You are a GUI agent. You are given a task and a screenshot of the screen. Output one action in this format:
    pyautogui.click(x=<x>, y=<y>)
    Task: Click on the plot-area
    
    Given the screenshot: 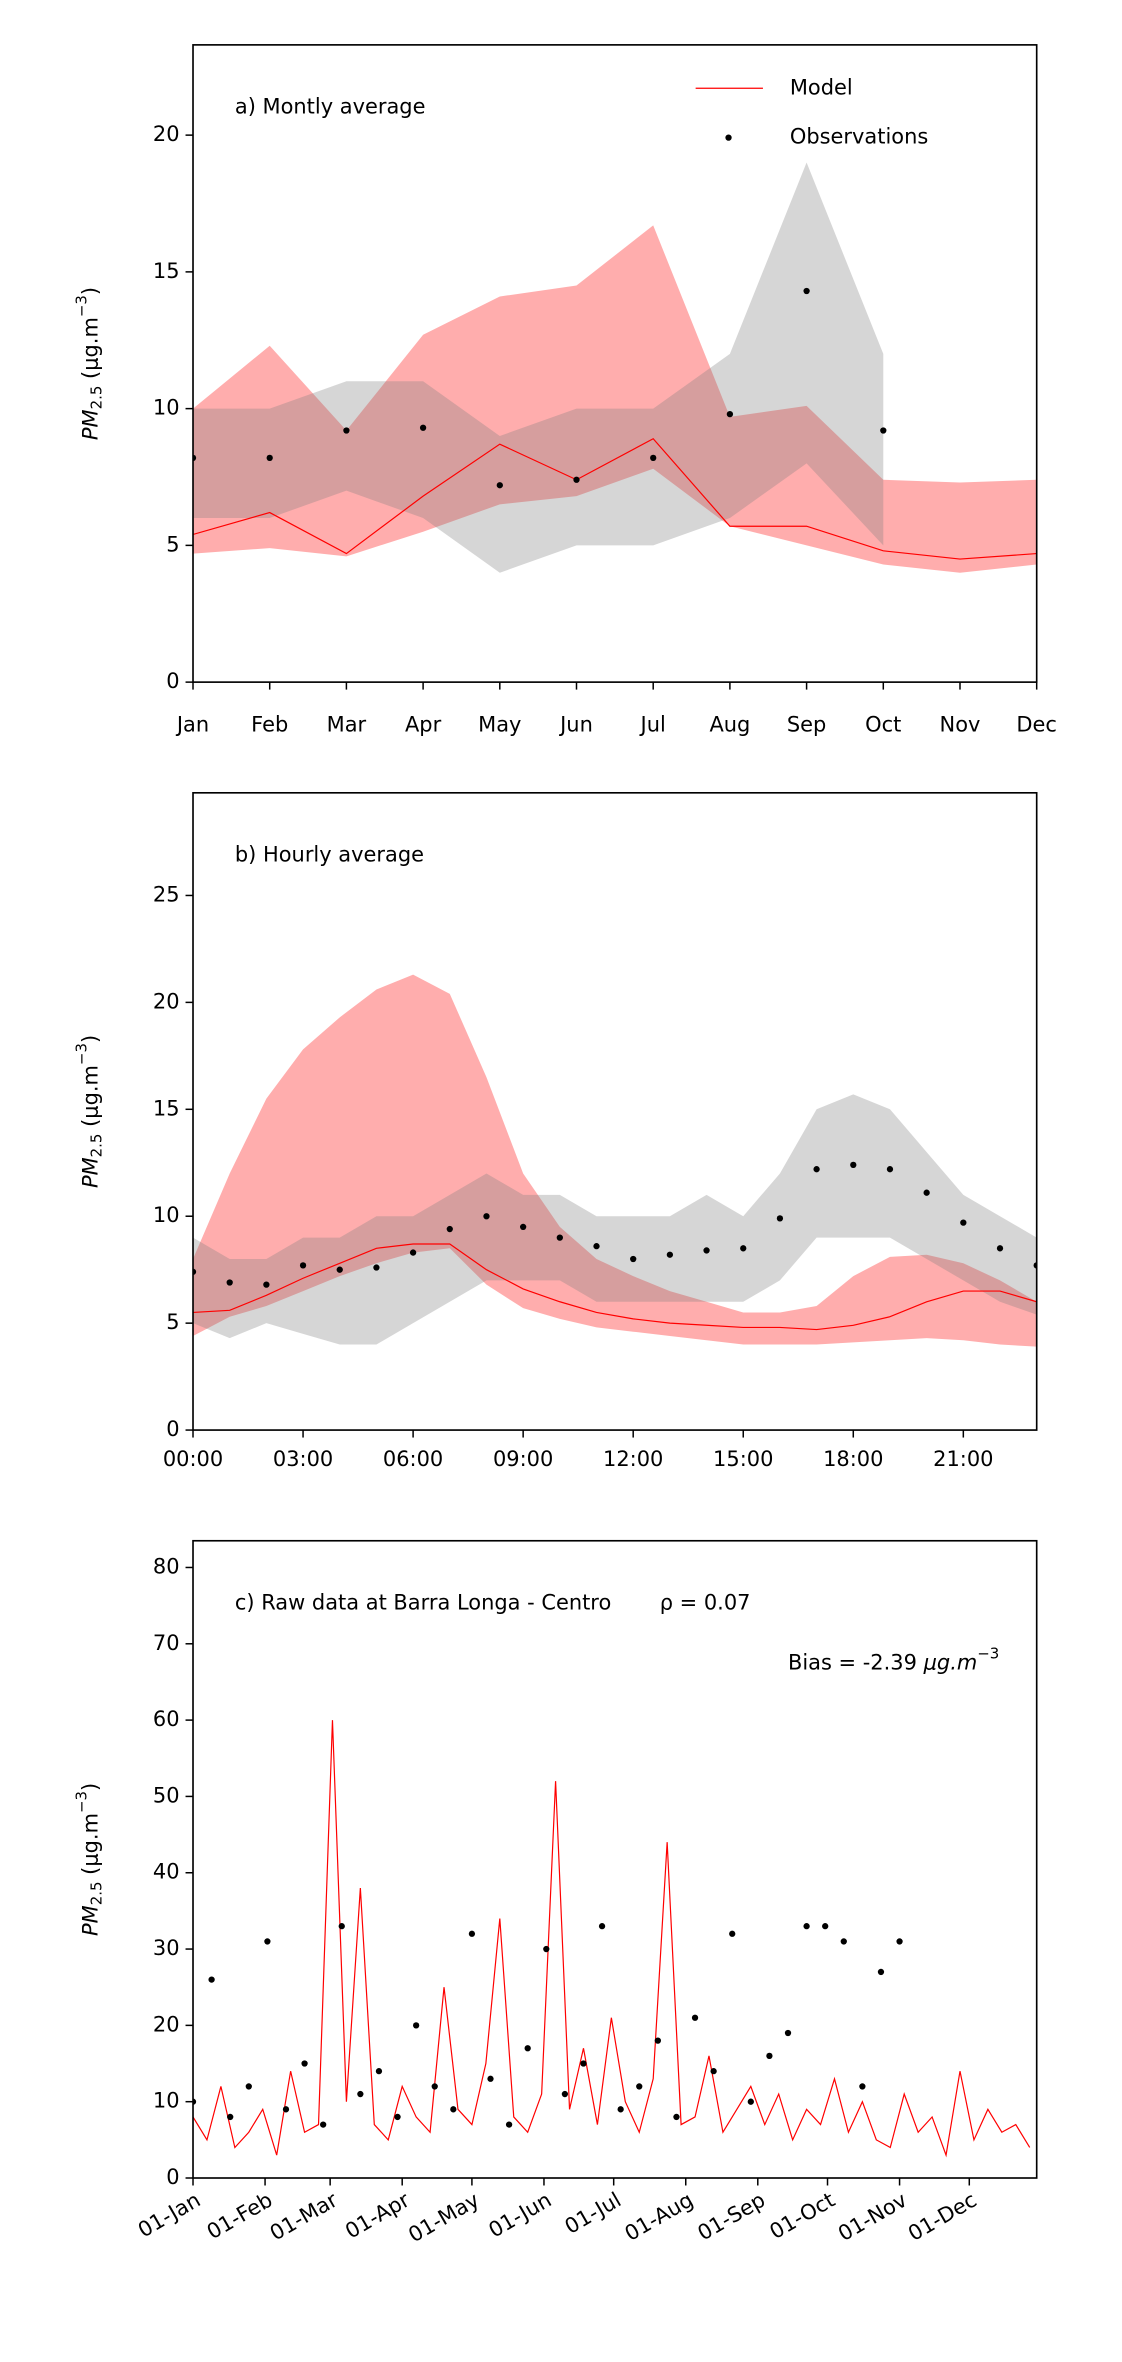 What is the action you would take?
    pyautogui.click(x=612, y=1939)
    